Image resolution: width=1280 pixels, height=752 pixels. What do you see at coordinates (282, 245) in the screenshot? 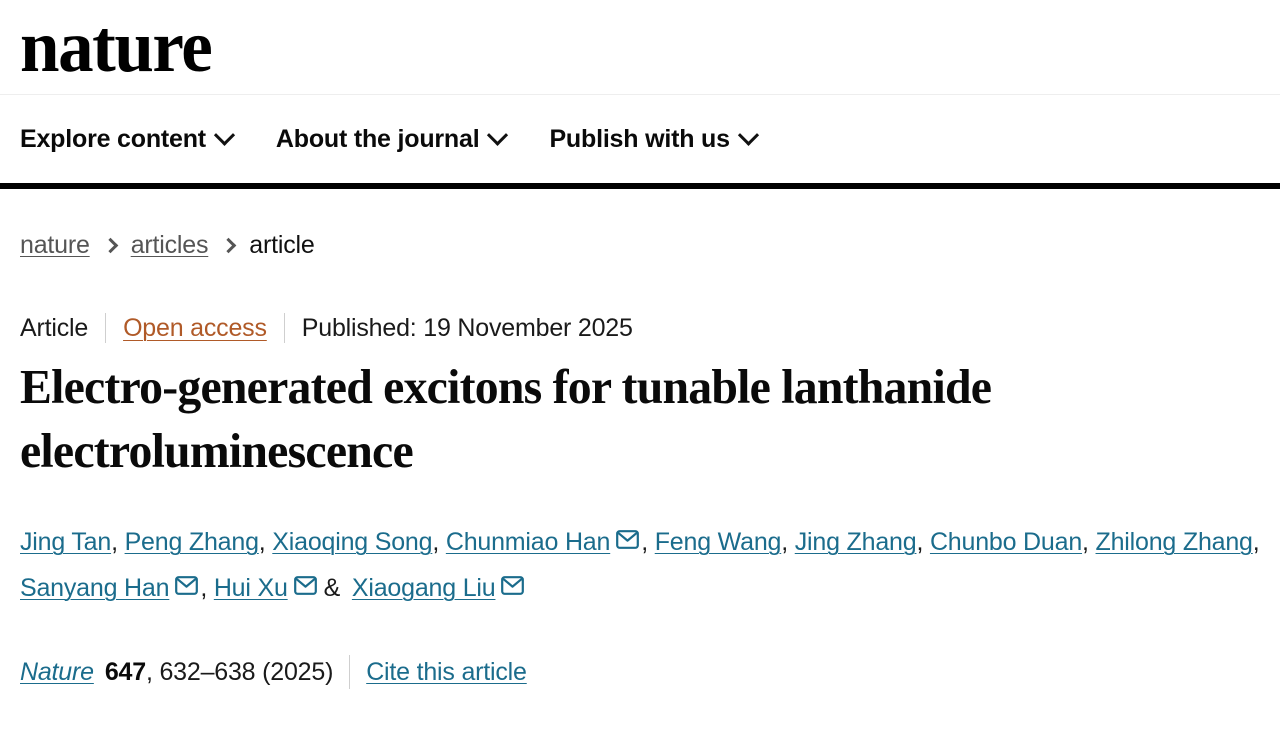
I see `breadcrumb-item-article: article` at bounding box center [282, 245].